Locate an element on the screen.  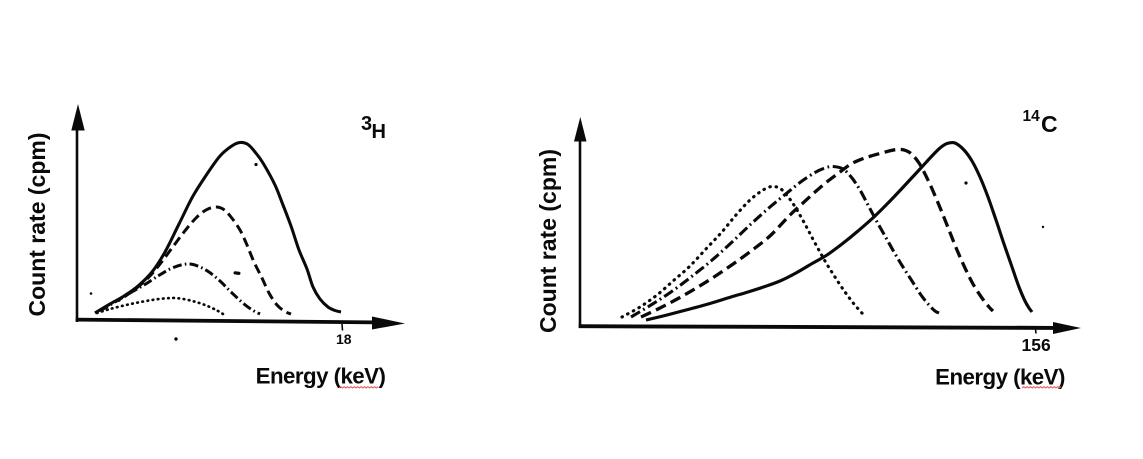
svg-text: 3 is located at coordinates (366, 124).